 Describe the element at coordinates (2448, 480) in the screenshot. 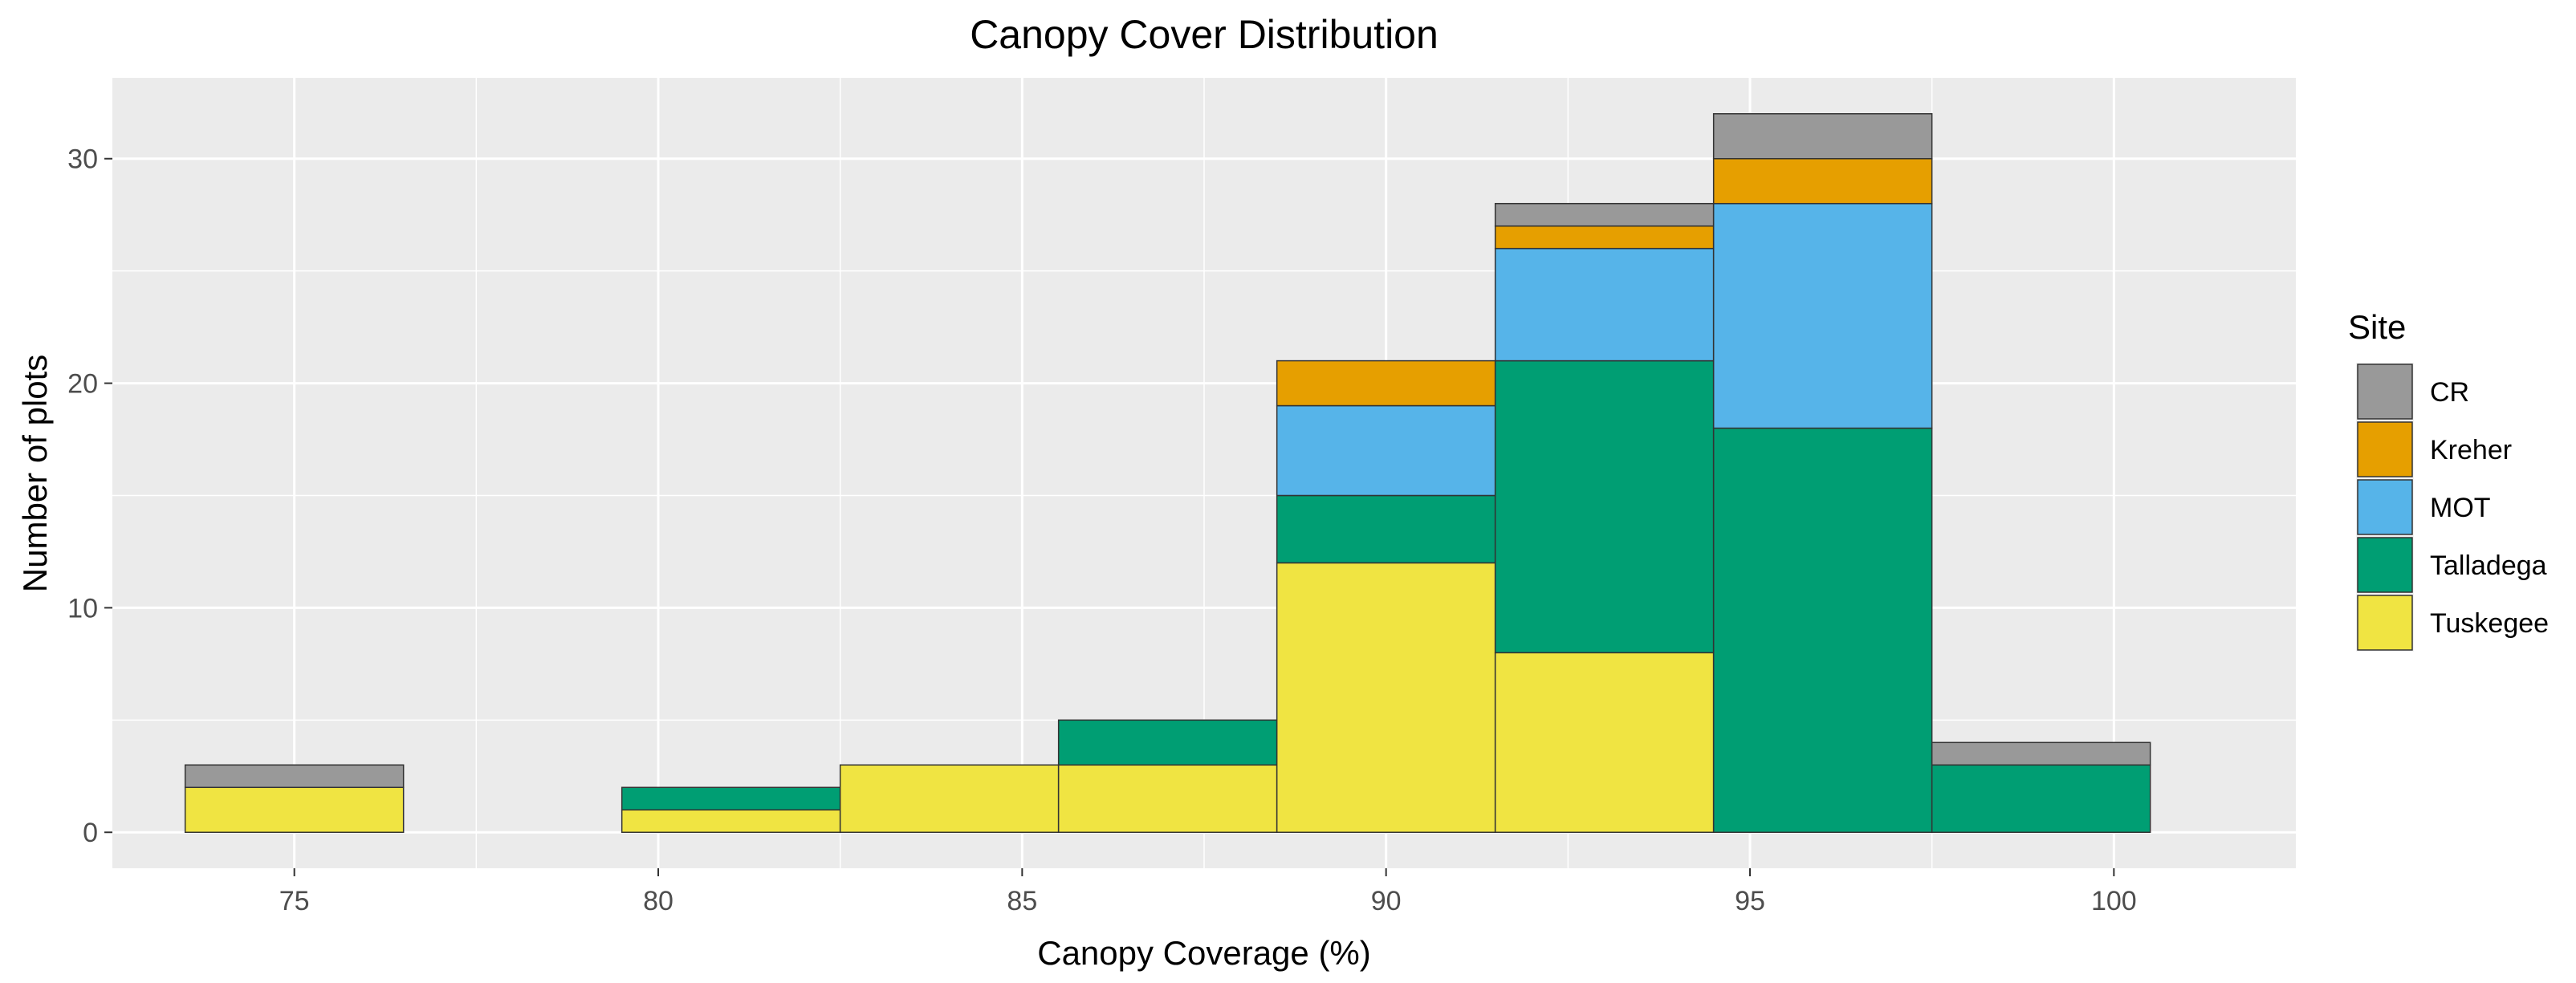

I see `legend: Site CR Kreher MOT Talladega Tuskegee` at that location.